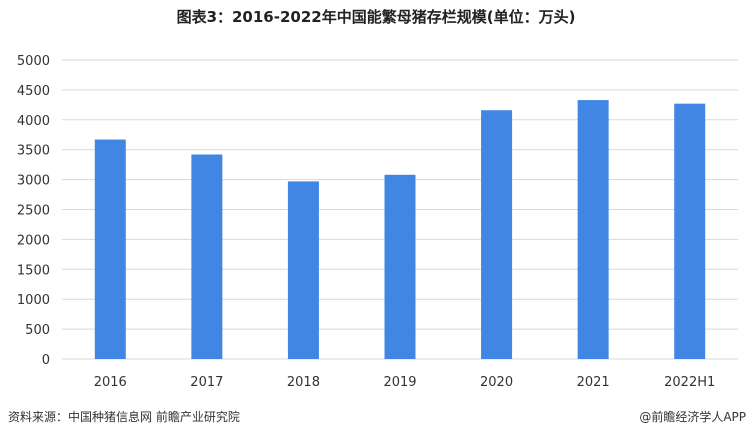 The image size is (752, 437). Describe the element at coordinates (690, 231) in the screenshot. I see `bar-2022H1` at that location.